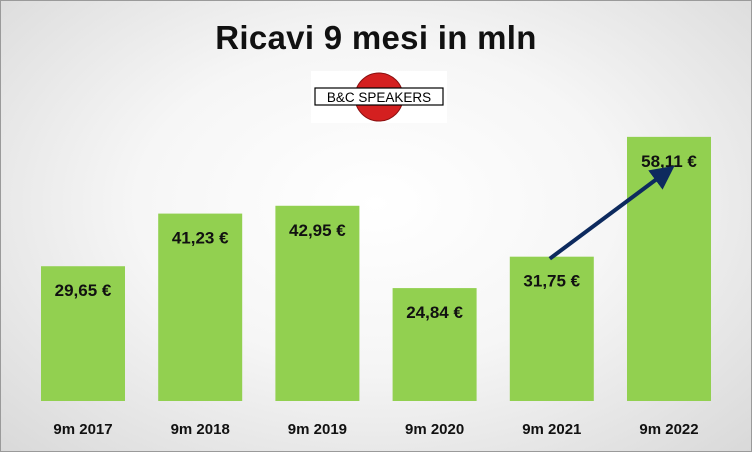 This screenshot has width=752, height=452. Describe the element at coordinates (376, 37) in the screenshot. I see `chart-title: Ricavi 9 mesi in mln` at that location.